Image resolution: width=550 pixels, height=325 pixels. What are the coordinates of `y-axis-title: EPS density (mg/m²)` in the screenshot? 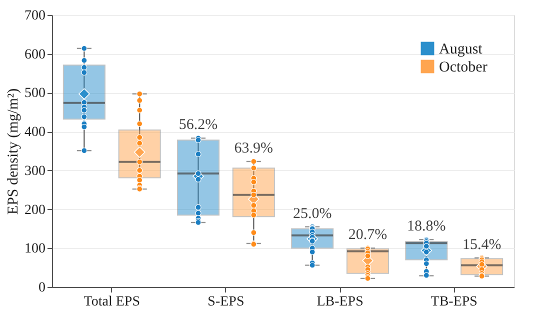 It's located at (14, 151).